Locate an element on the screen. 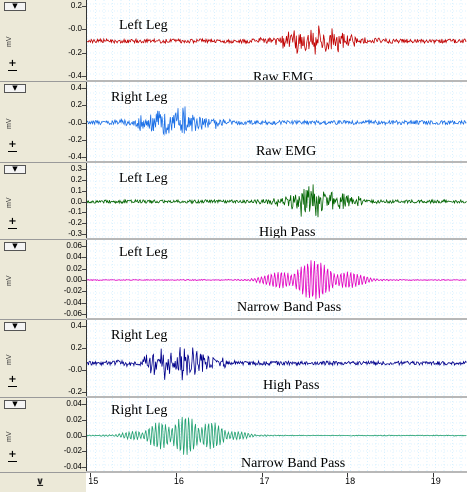 The image size is (467, 492). waveform-plot: Left Leg Raw EMG is located at coordinates (276, 42).